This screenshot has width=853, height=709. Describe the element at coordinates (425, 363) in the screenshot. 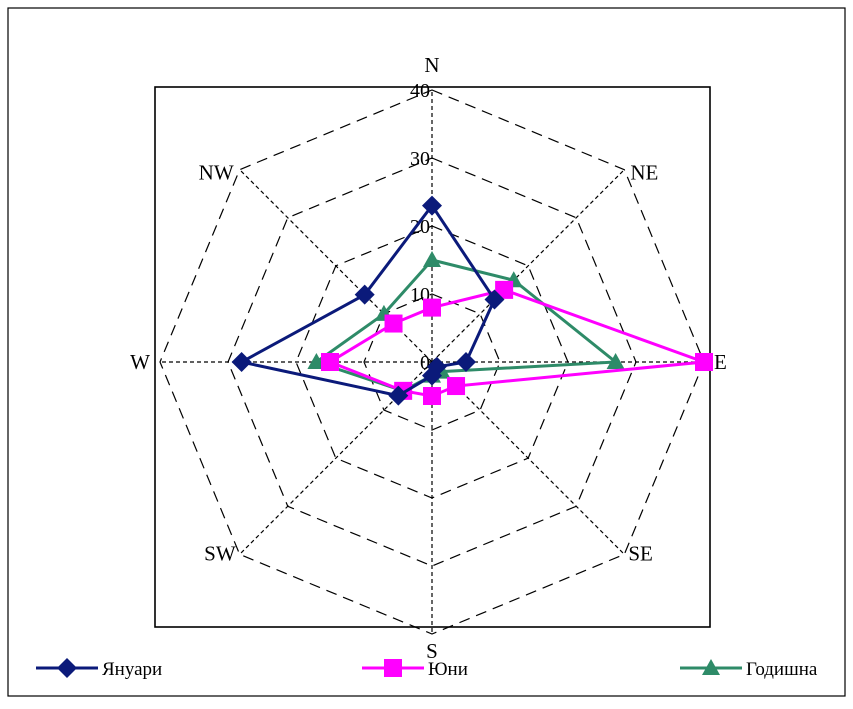

I see `tick-label: 0` at that location.